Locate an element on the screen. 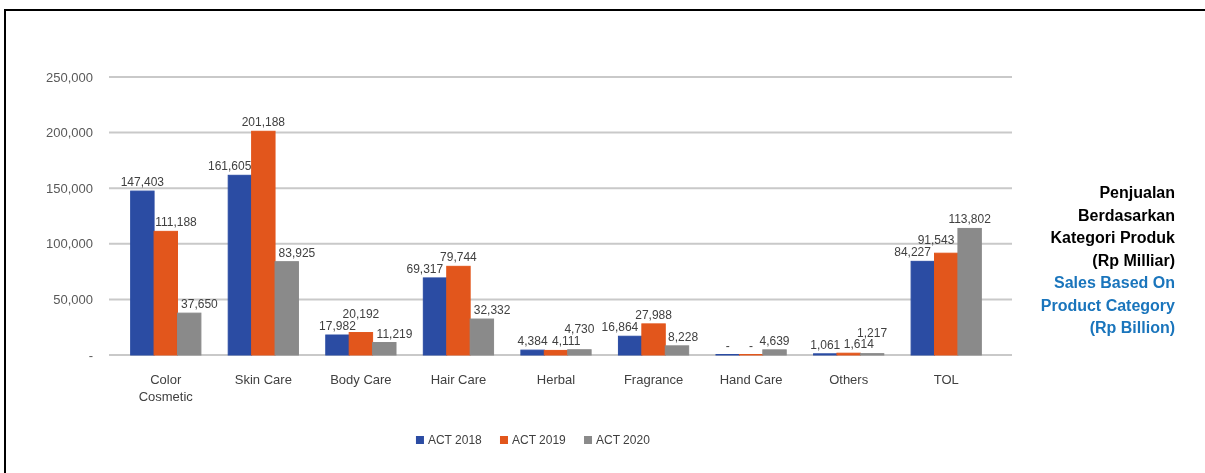  legend-label: ACT 2018 is located at coordinates (455, 440).